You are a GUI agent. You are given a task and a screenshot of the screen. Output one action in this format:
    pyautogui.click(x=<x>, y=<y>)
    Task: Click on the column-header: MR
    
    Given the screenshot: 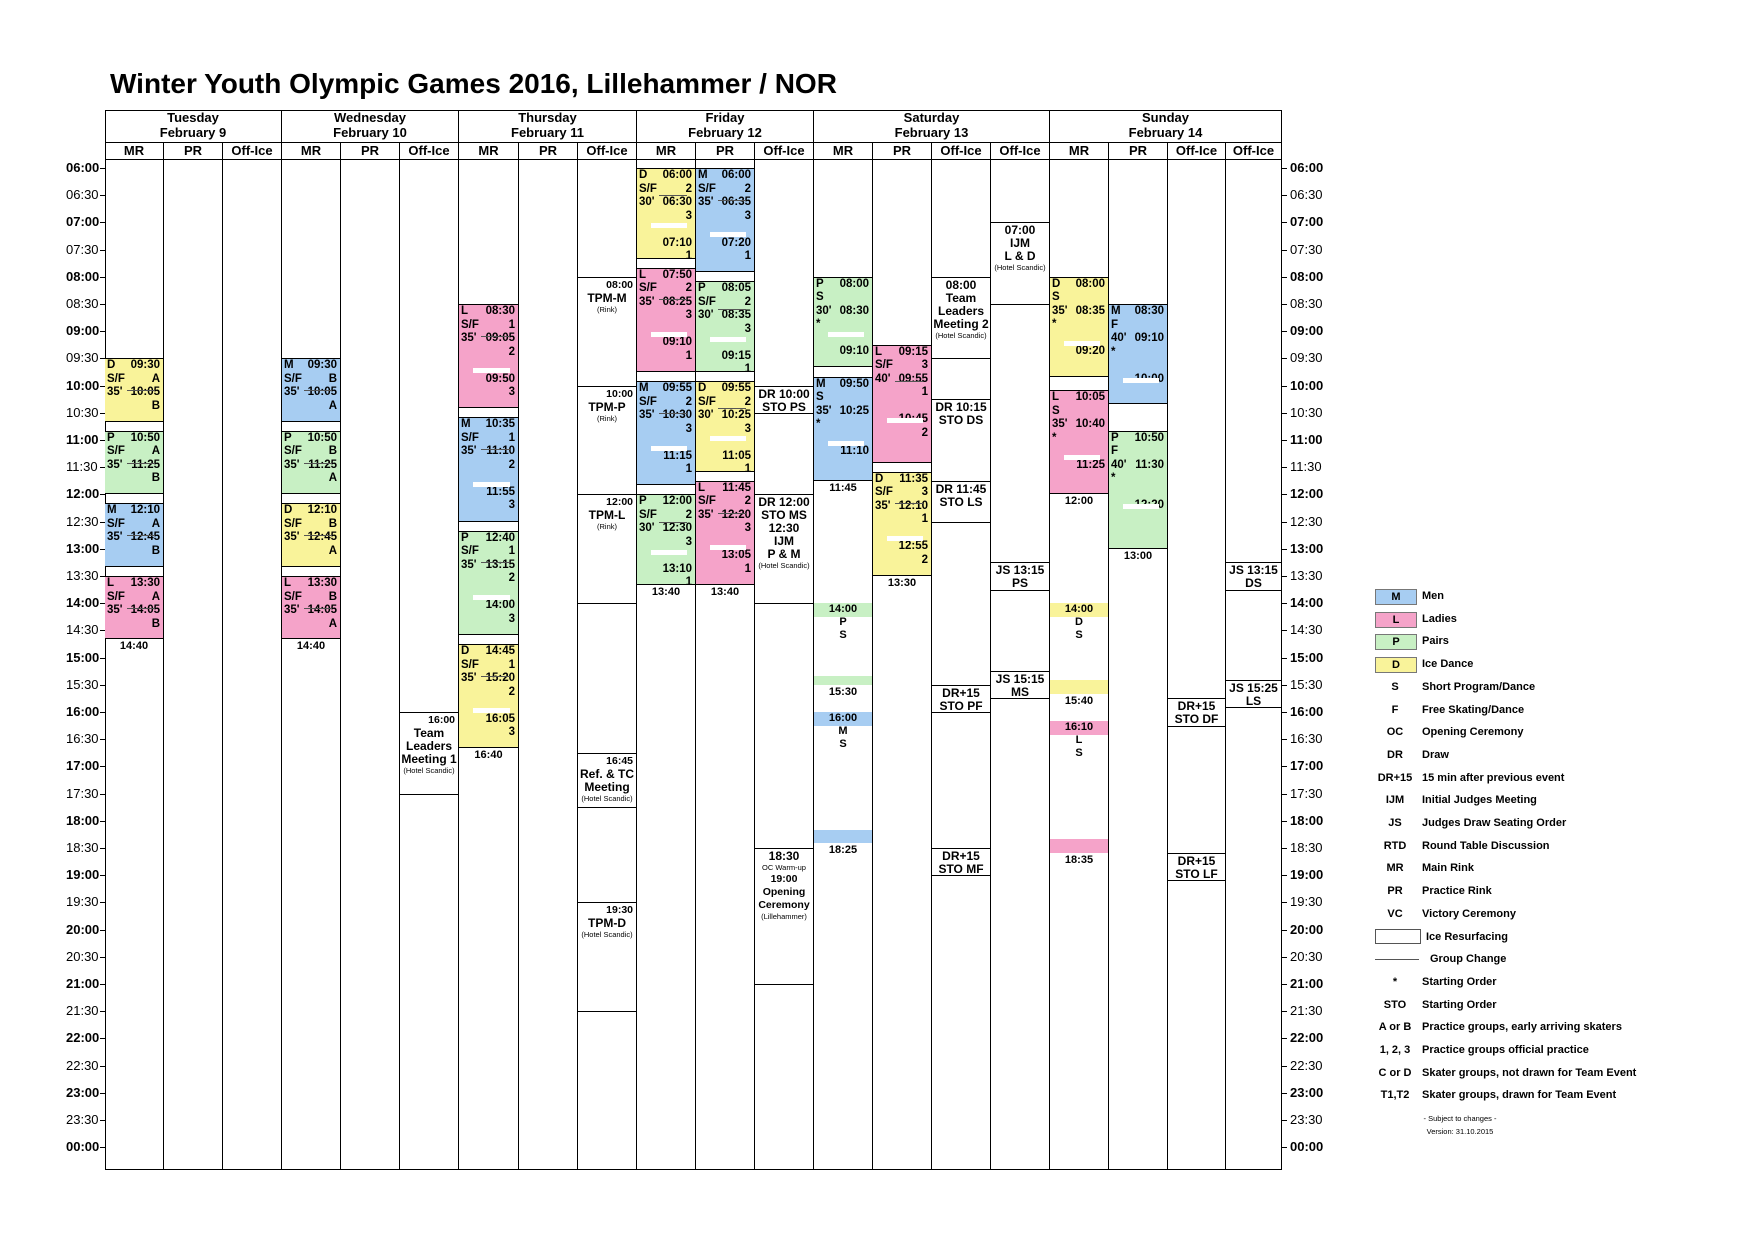 What is the action you would take?
    pyautogui.click(x=666, y=151)
    